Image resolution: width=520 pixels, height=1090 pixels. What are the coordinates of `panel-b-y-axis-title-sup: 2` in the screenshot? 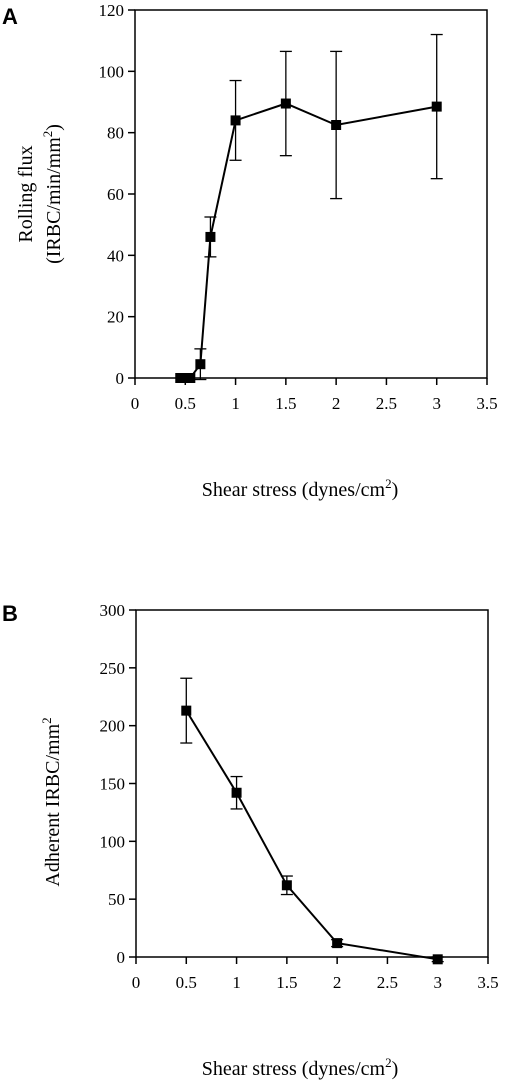 It's located at (46, 720).